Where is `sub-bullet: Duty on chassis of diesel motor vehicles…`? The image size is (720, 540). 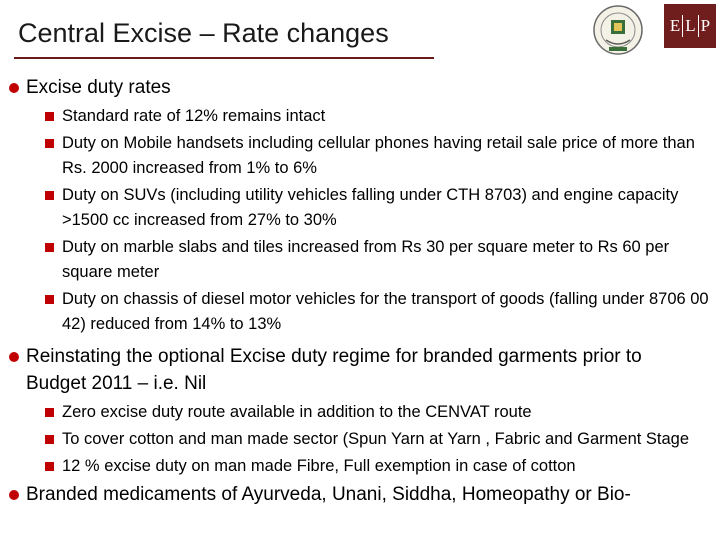 sub-bullet: Duty on chassis of diesel motor vehicles… is located at coordinates (360, 312).